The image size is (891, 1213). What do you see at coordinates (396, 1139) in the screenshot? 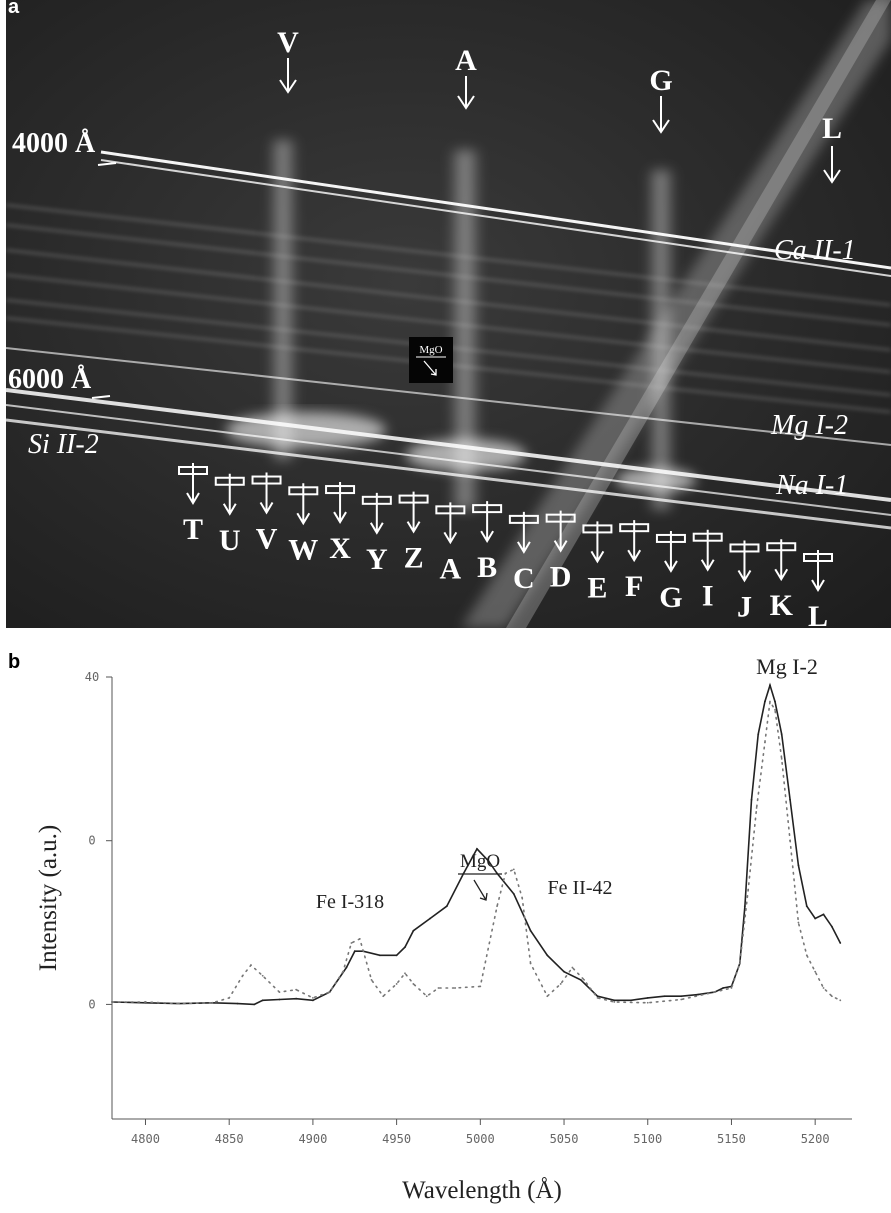
I see `x-tick-label: 4950` at bounding box center [396, 1139].